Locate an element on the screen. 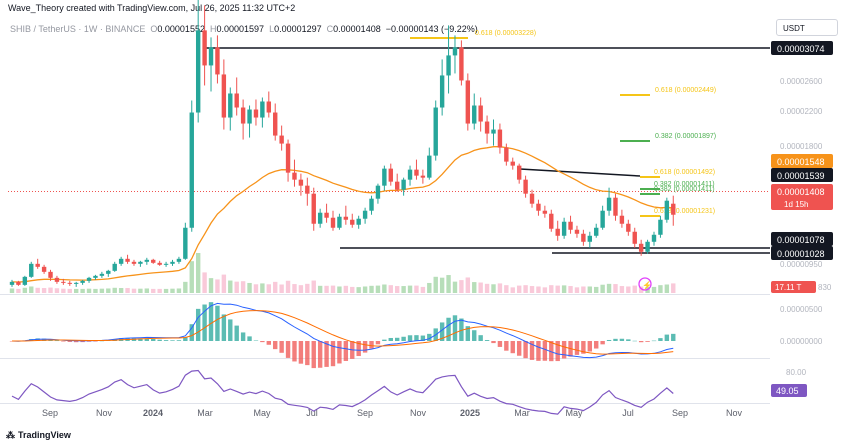 The height and width of the screenshot is (447, 850). volume-tag-label: 17.11 T is located at coordinates (788, 287).